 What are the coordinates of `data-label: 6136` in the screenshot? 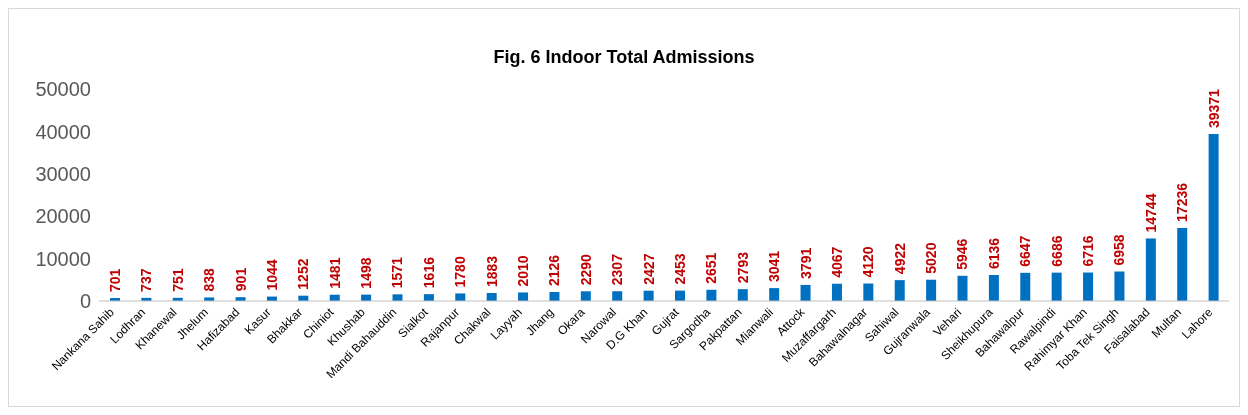 It's located at (993, 253).